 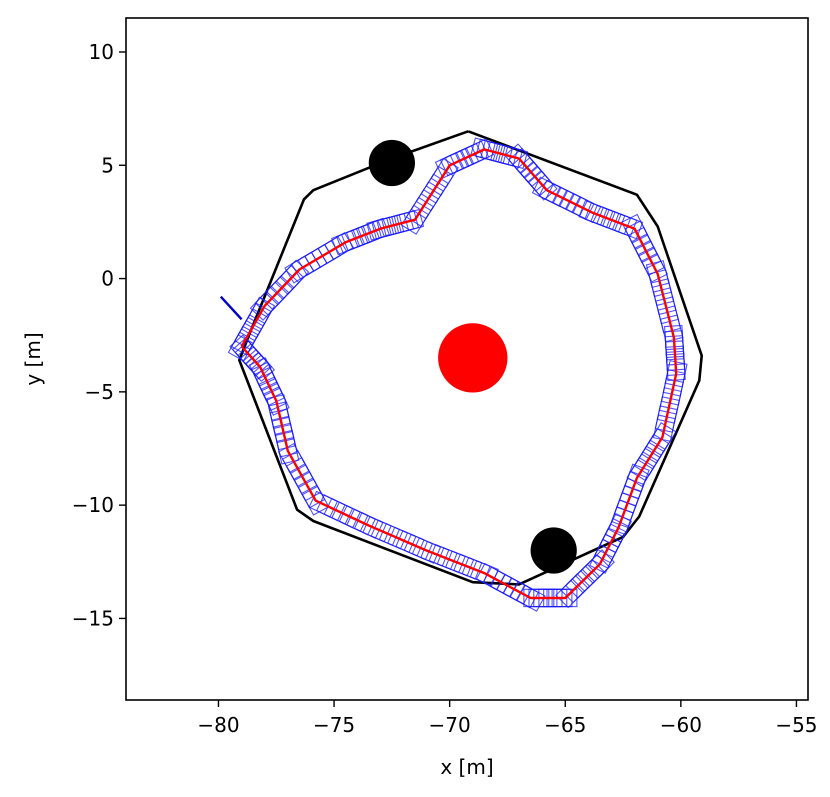 I want to click on y-tick-label: 5, so click(x=107, y=165).